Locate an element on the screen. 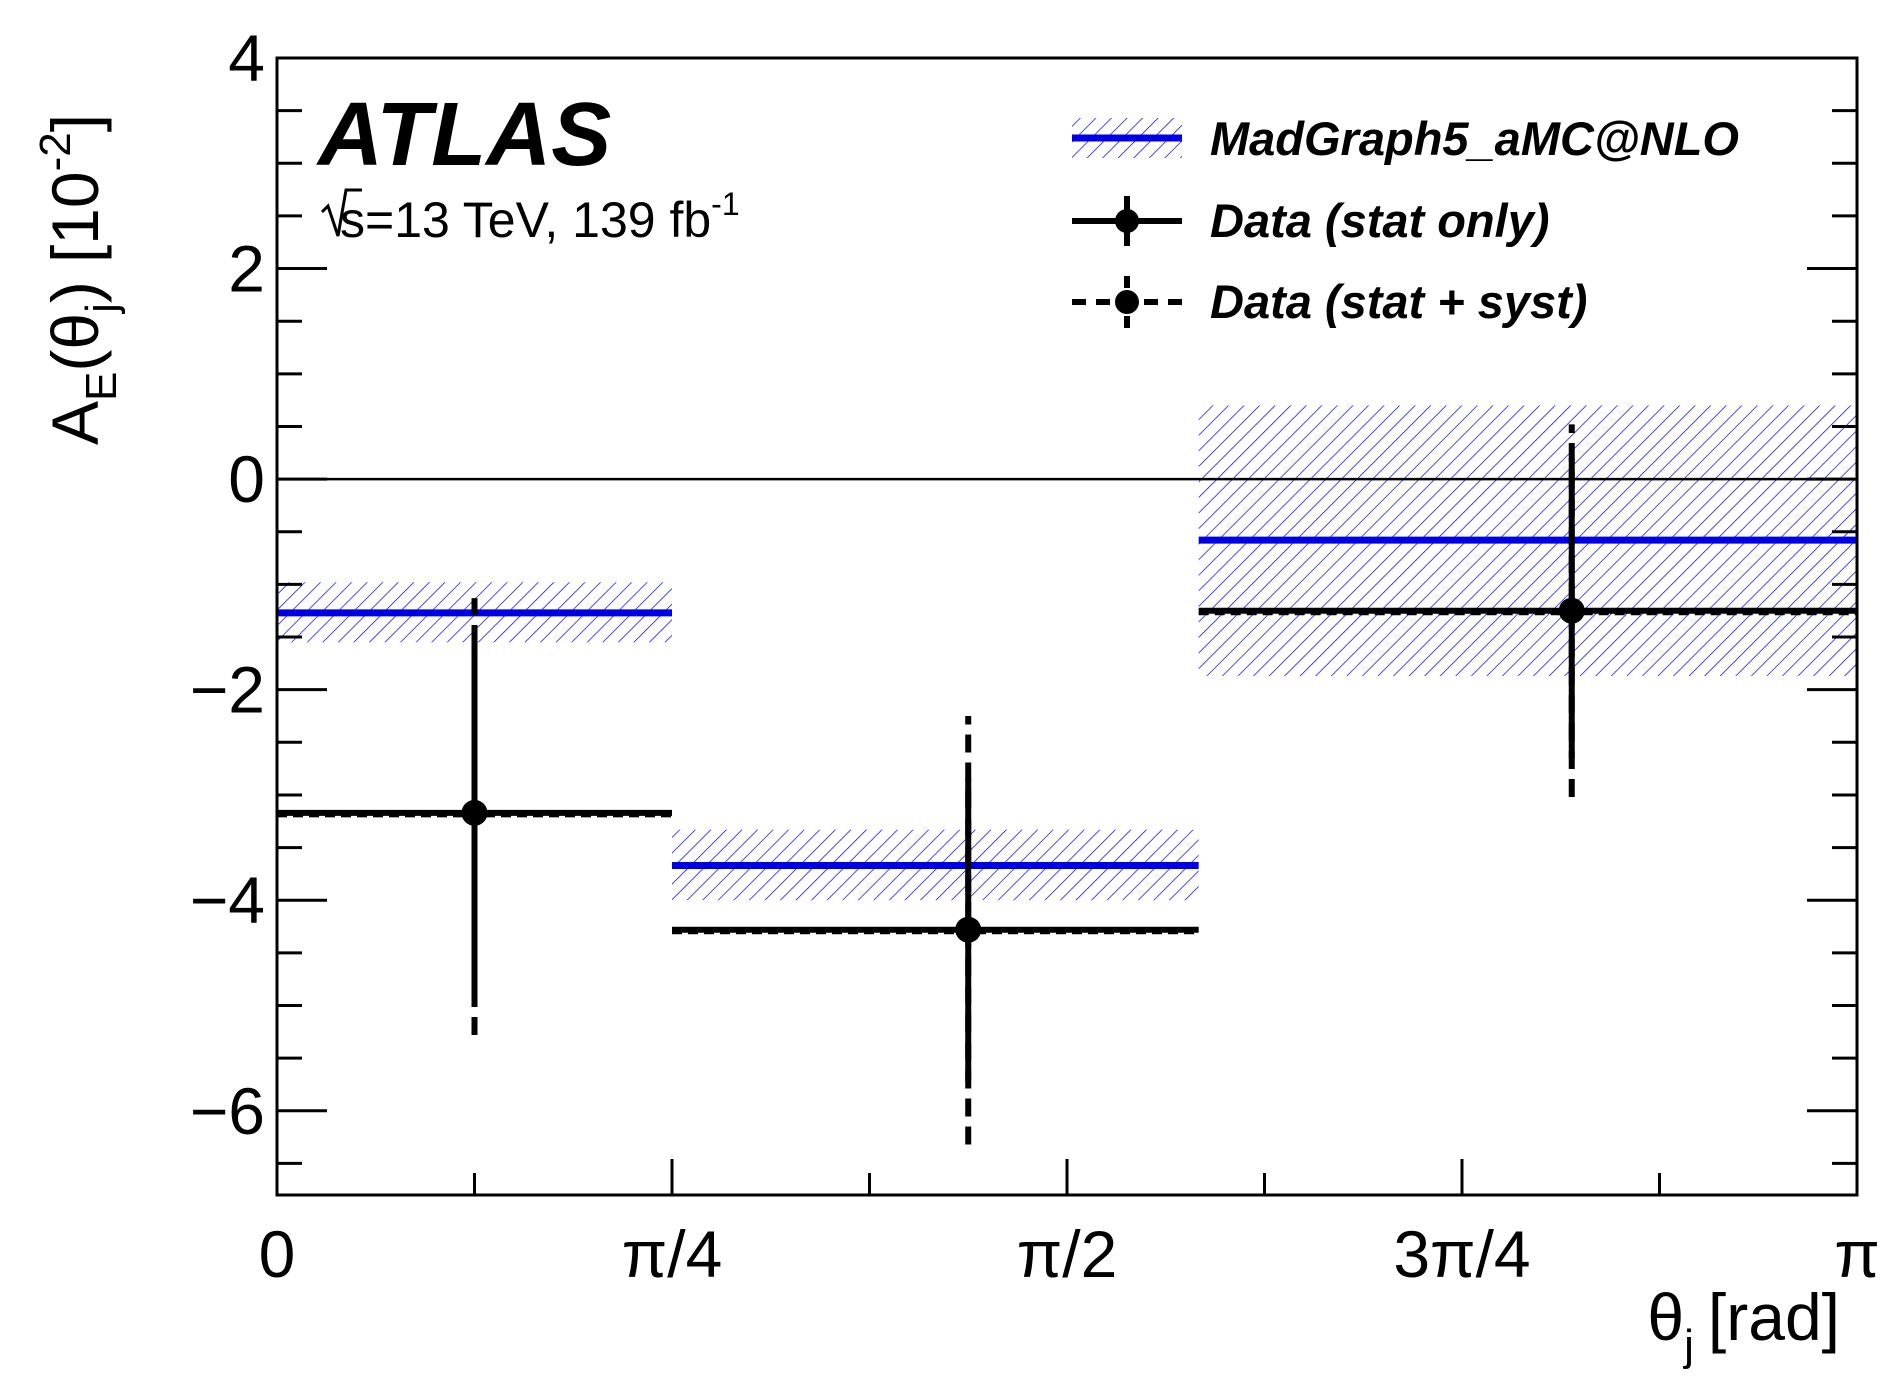  y-tick-label-3: −2 is located at coordinates (227, 690).